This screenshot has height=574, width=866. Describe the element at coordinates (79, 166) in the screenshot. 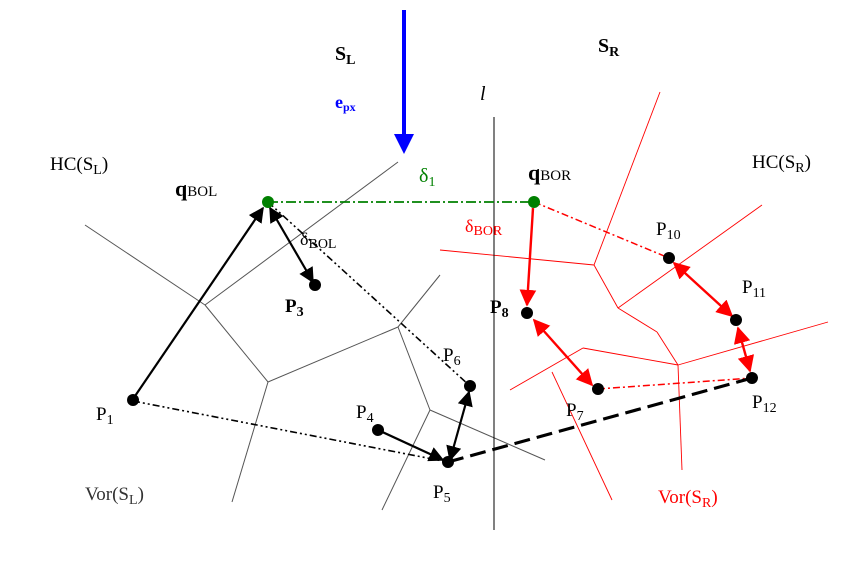

I see `label-hc-sl: HC(SL)` at that location.